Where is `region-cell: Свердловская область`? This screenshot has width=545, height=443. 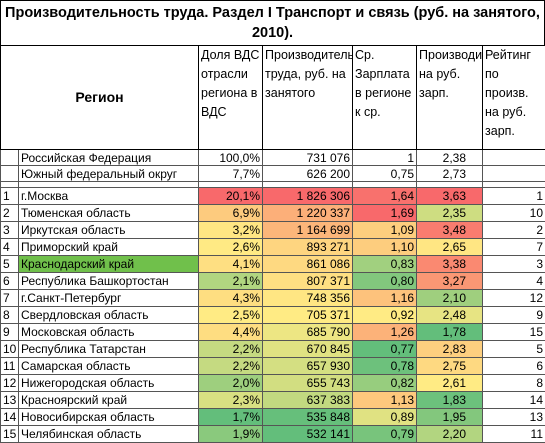
region-cell: Свердловская область is located at coordinates (108, 315).